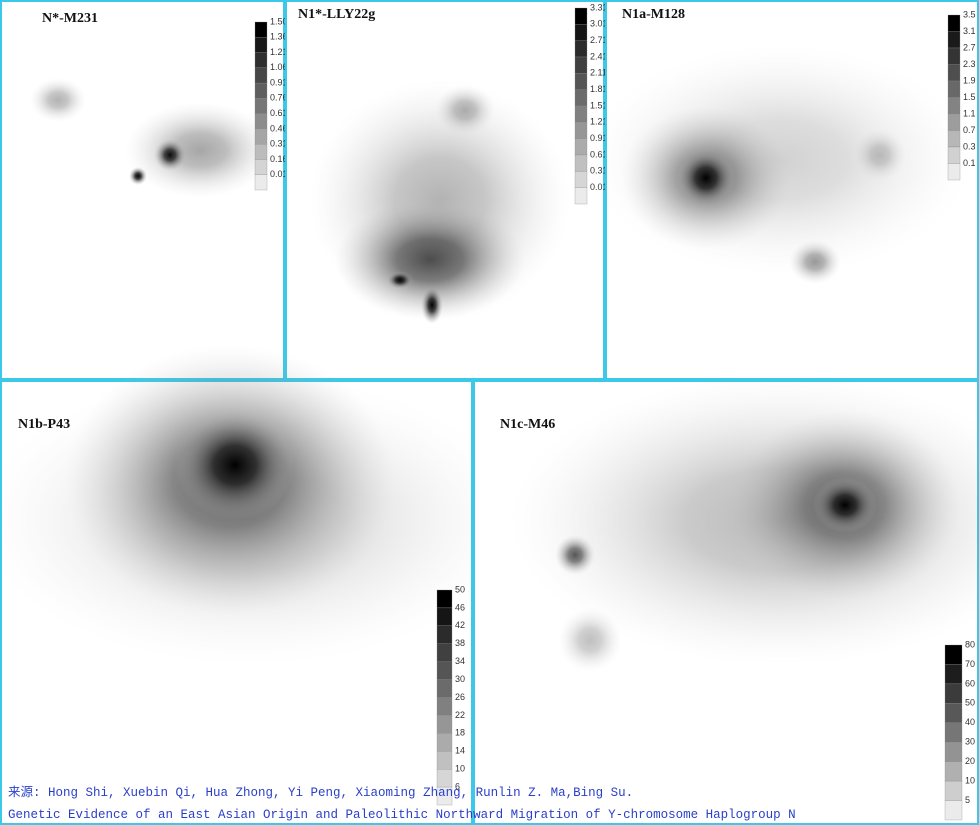 The width and height of the screenshot is (979, 825). What do you see at coordinates (598, 73) in the screenshot?
I see `legend-label: 2.11` at bounding box center [598, 73].